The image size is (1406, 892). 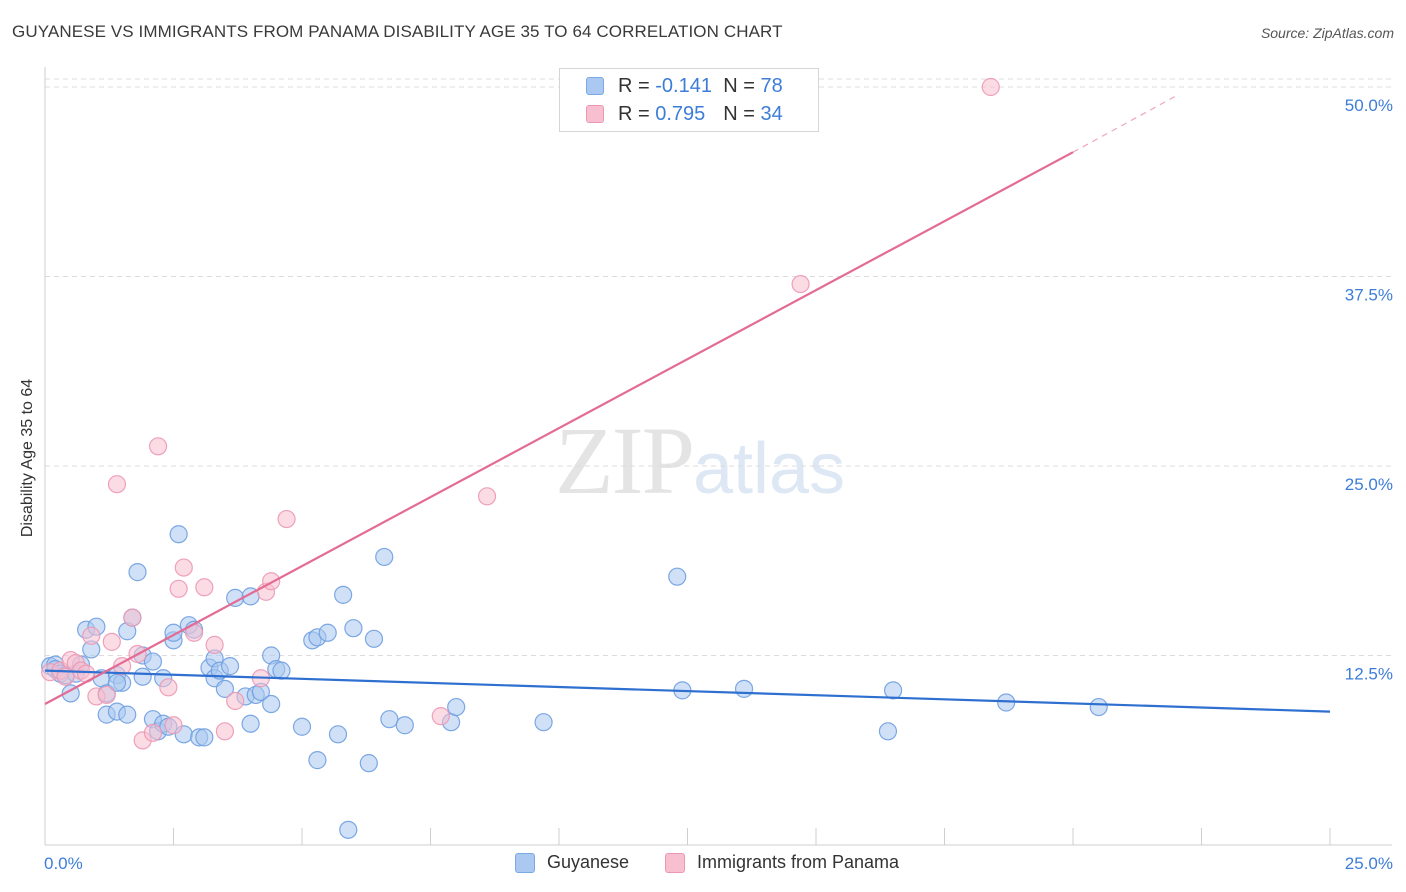 I want to click on legend-n-value-guyanese: 78, so click(x=771, y=85).